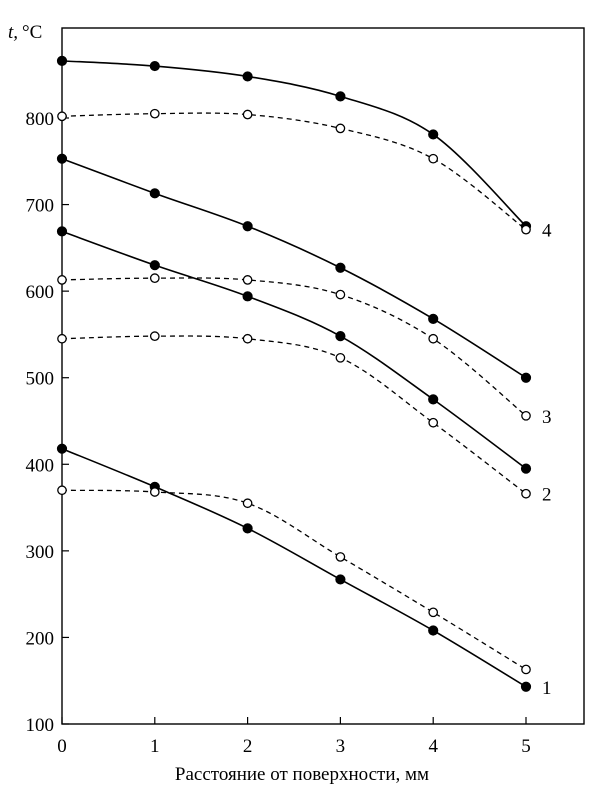  Describe the element at coordinates (13, 32) in the screenshot. I see `y-axis-title-symbol: t,` at that location.